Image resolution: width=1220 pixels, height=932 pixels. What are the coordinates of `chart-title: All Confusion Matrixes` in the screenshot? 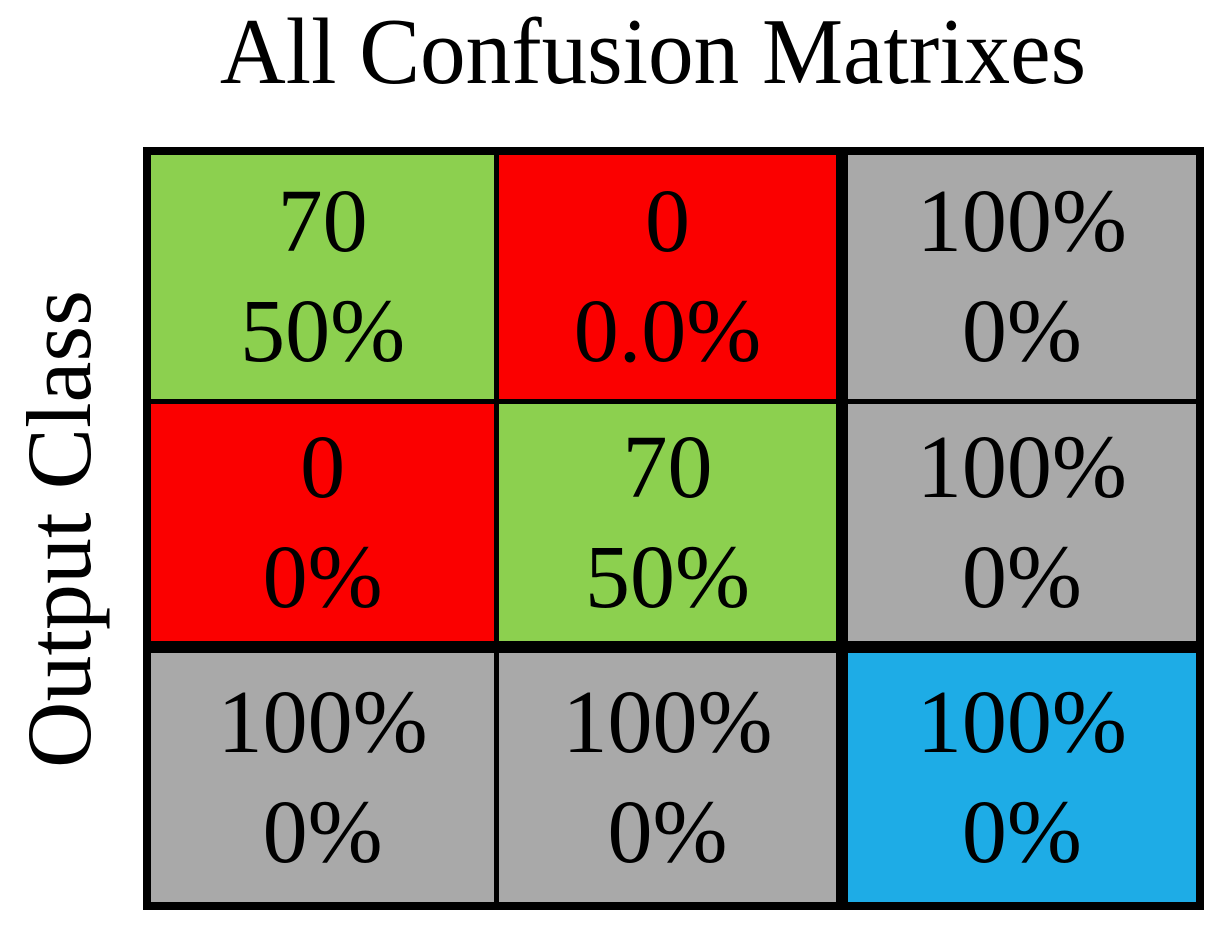 It's located at (653, 52).